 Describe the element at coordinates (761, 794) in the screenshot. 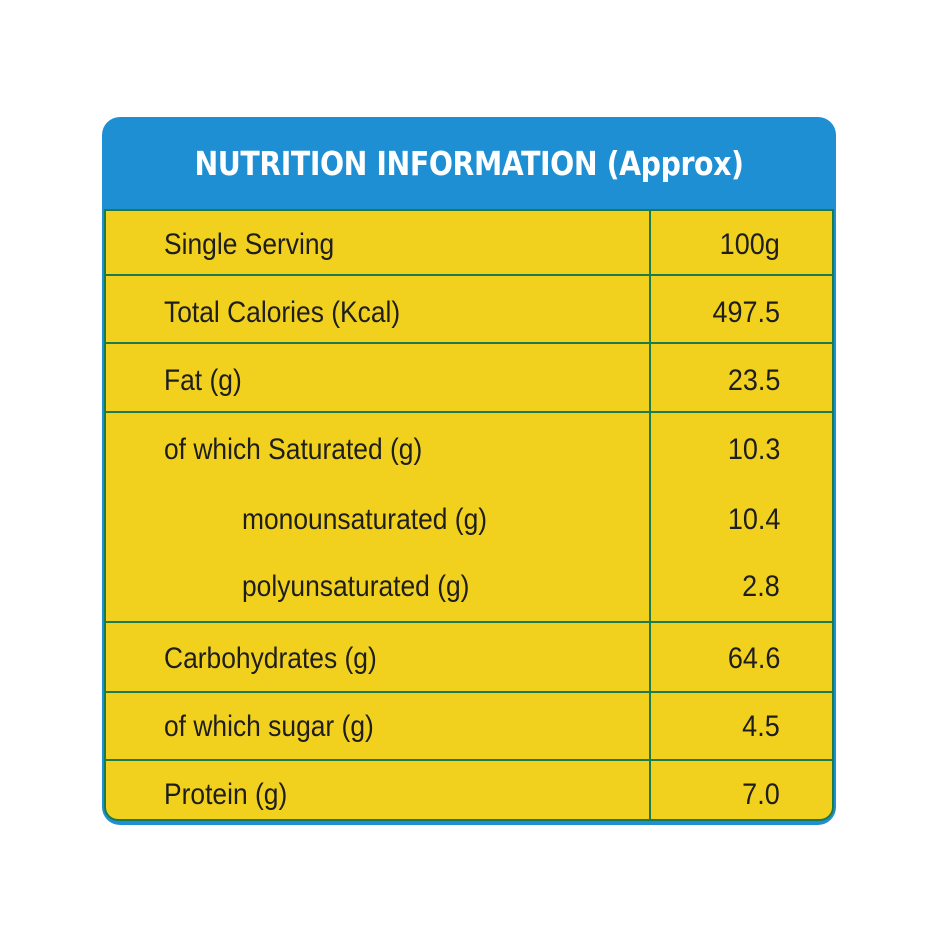

I see `row-value-protein: 7.0` at that location.